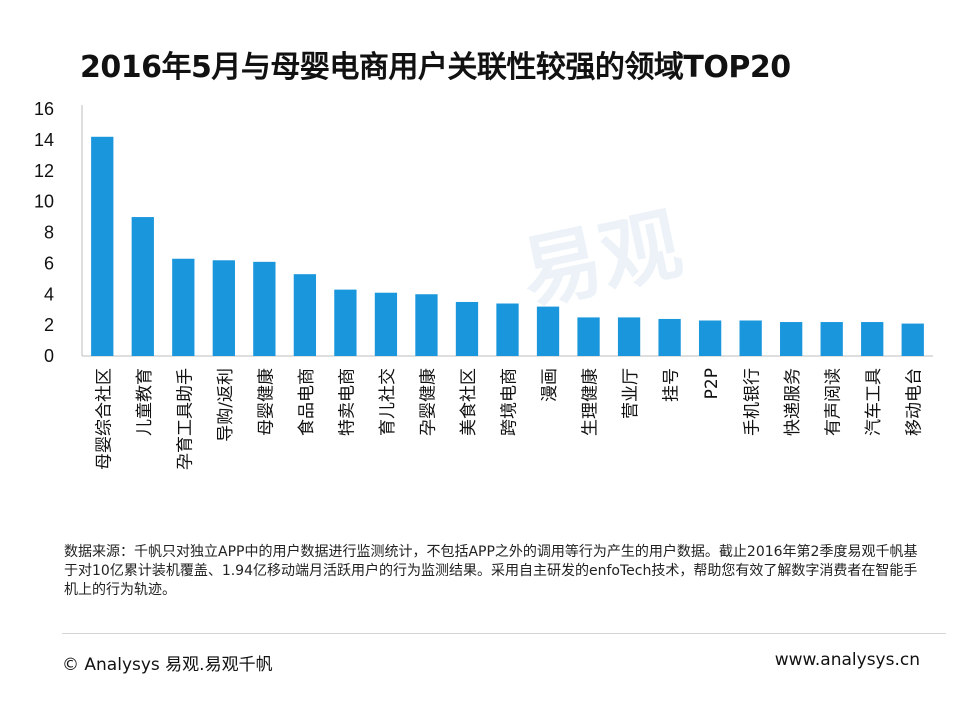 This screenshot has width=960, height=720. I want to click on chart-title: 2016年5月与母婴电商用户关联性较强的领域TOP20, so click(435, 67).